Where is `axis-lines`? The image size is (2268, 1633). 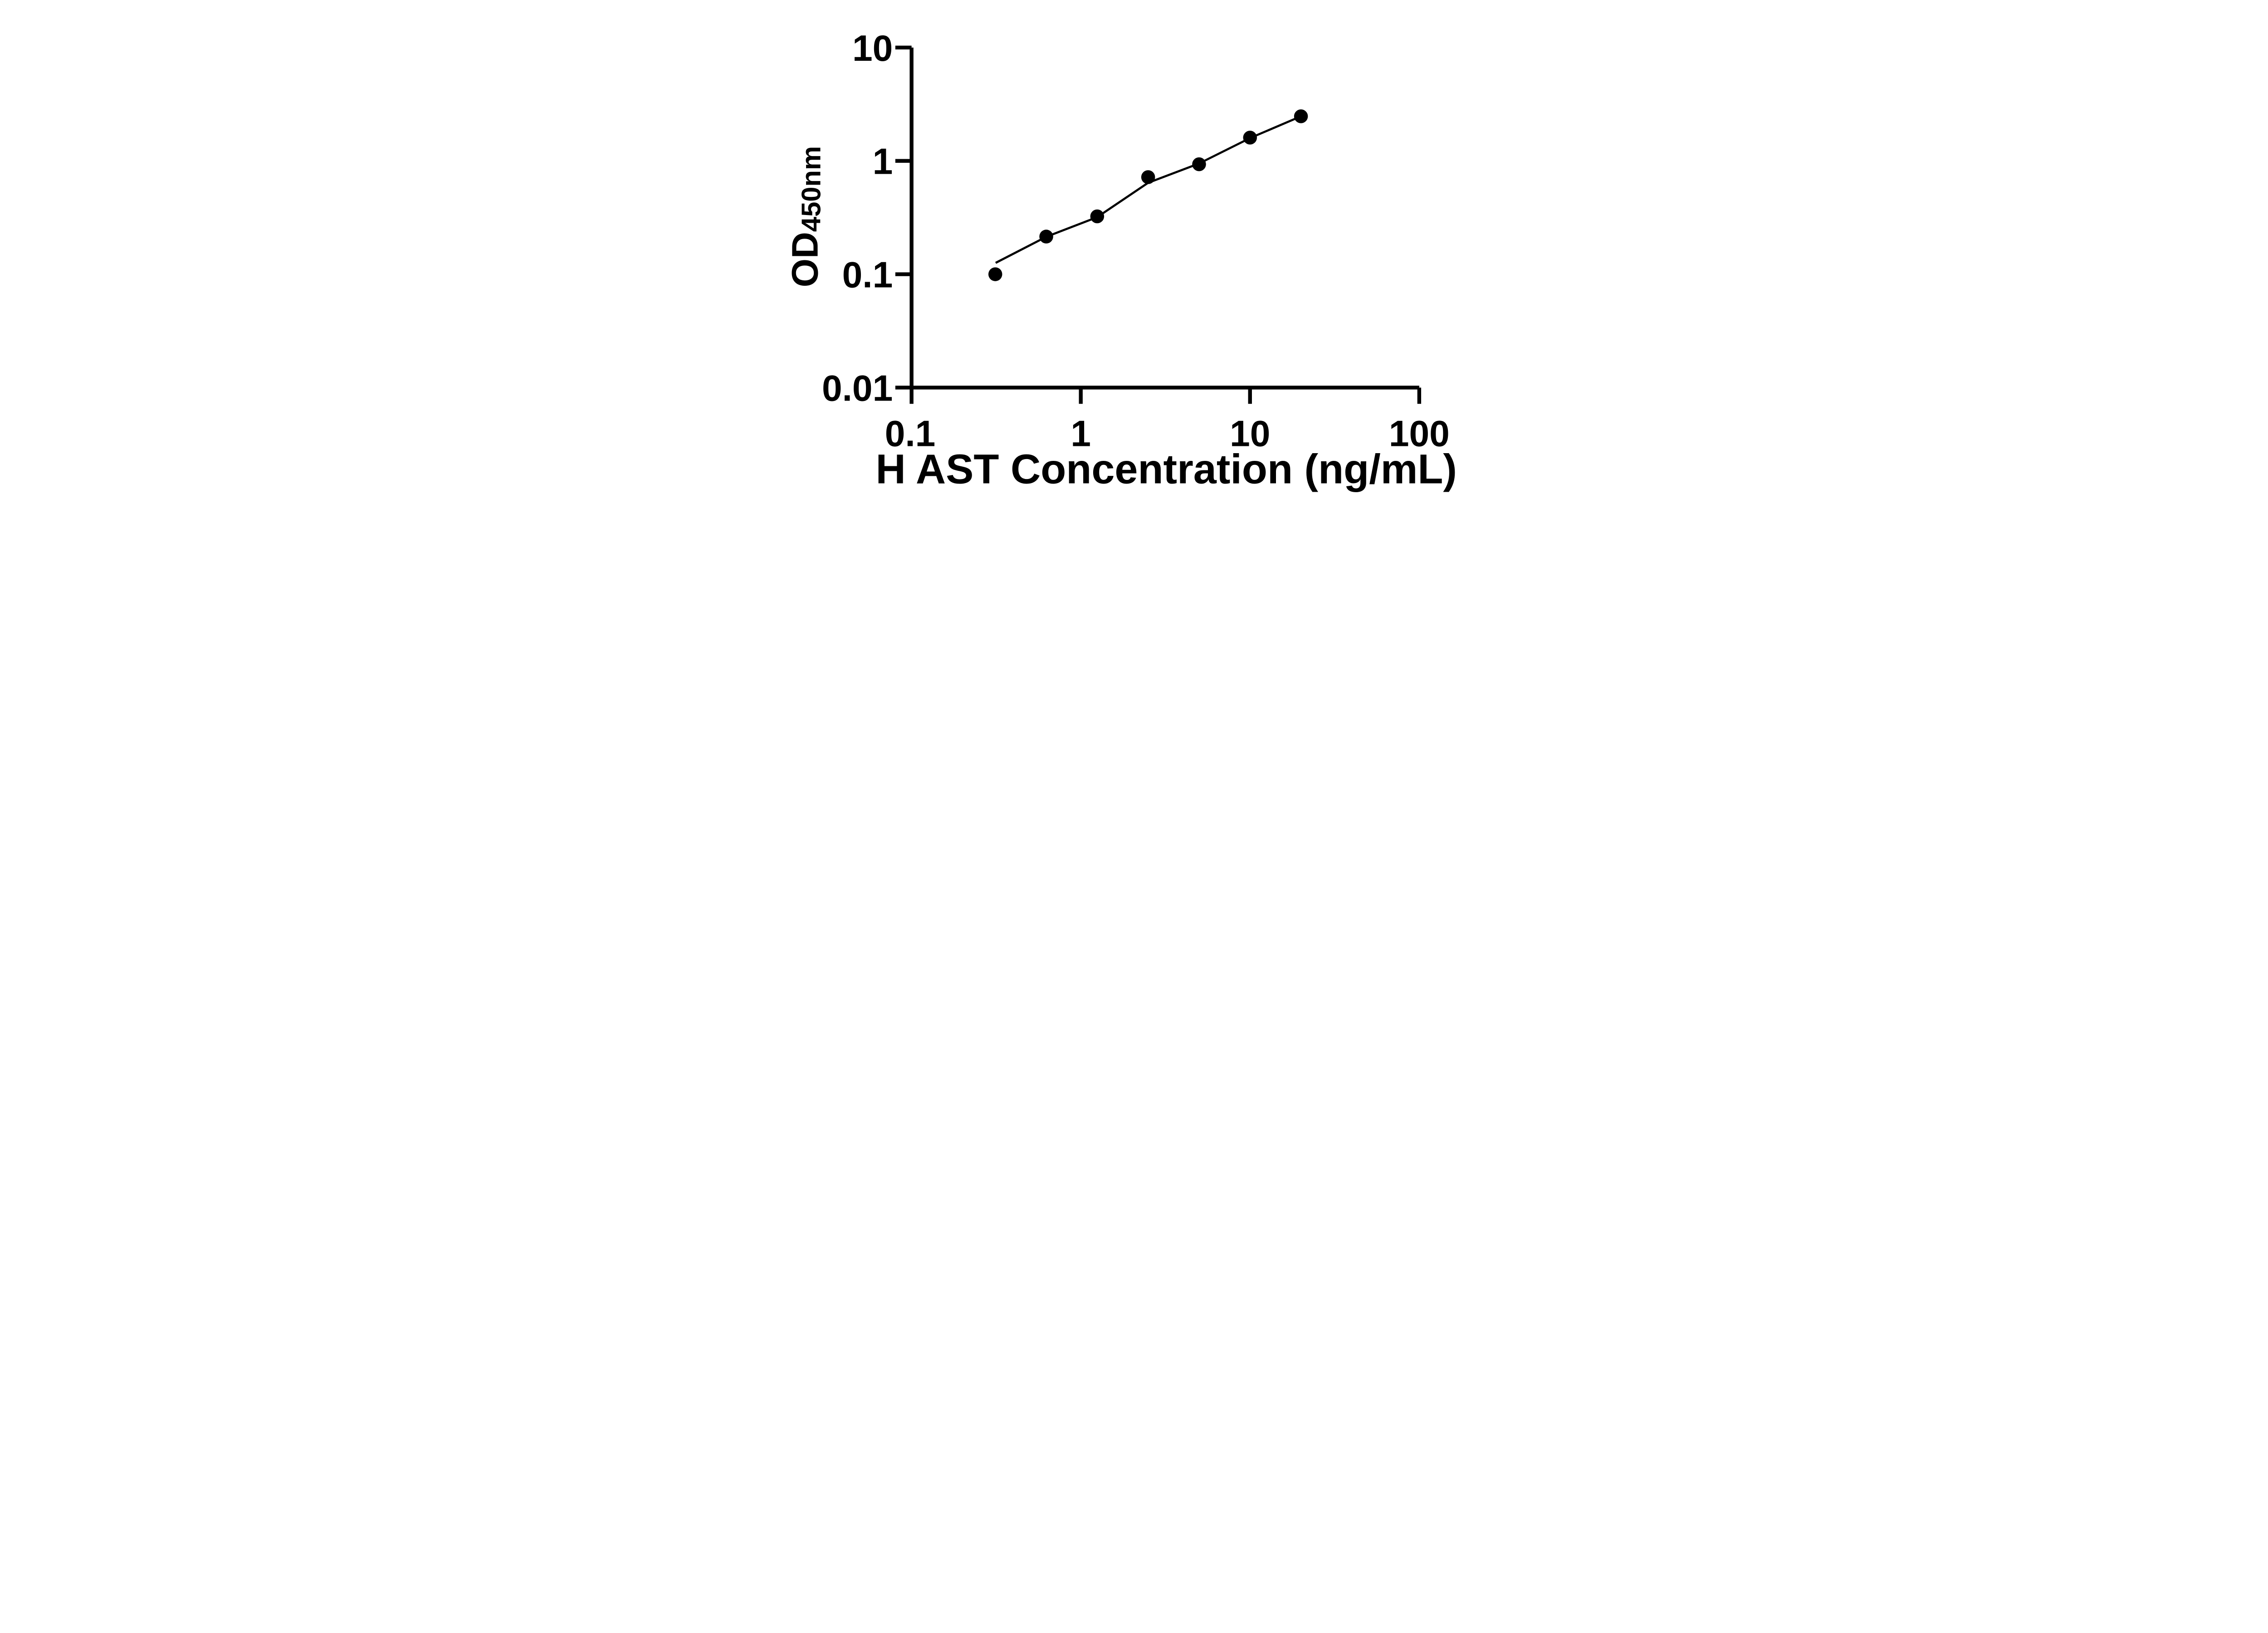 axis-lines is located at coordinates (1164, 218).